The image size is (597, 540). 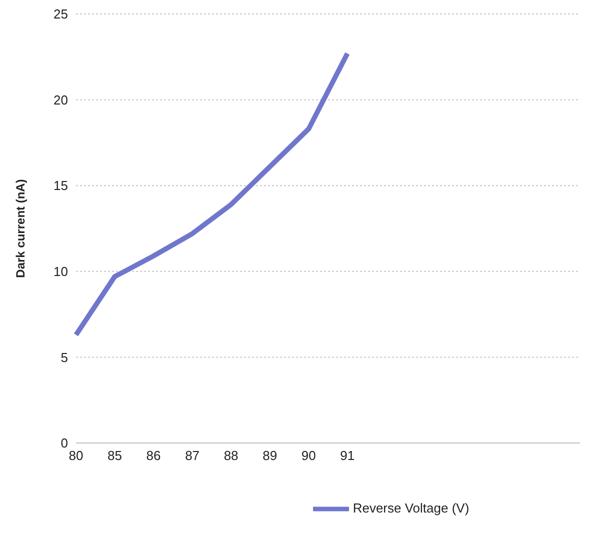 I want to click on x-tick-label: 87, so click(x=192, y=456).